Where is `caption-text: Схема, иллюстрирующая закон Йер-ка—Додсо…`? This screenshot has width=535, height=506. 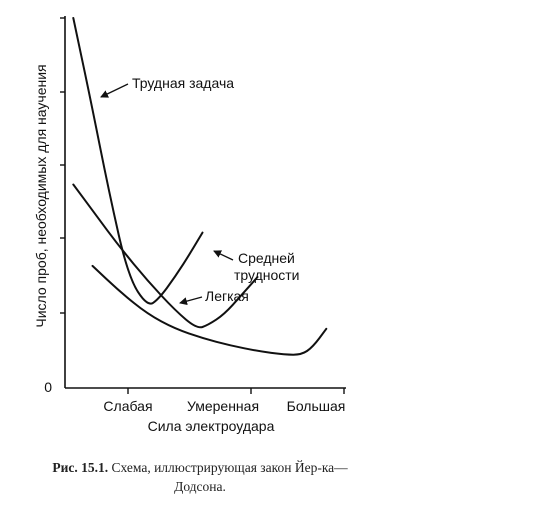
caption-text: Схема, иллюстрирующая закон Йер-ка—Додсо… is located at coordinates (228, 477).